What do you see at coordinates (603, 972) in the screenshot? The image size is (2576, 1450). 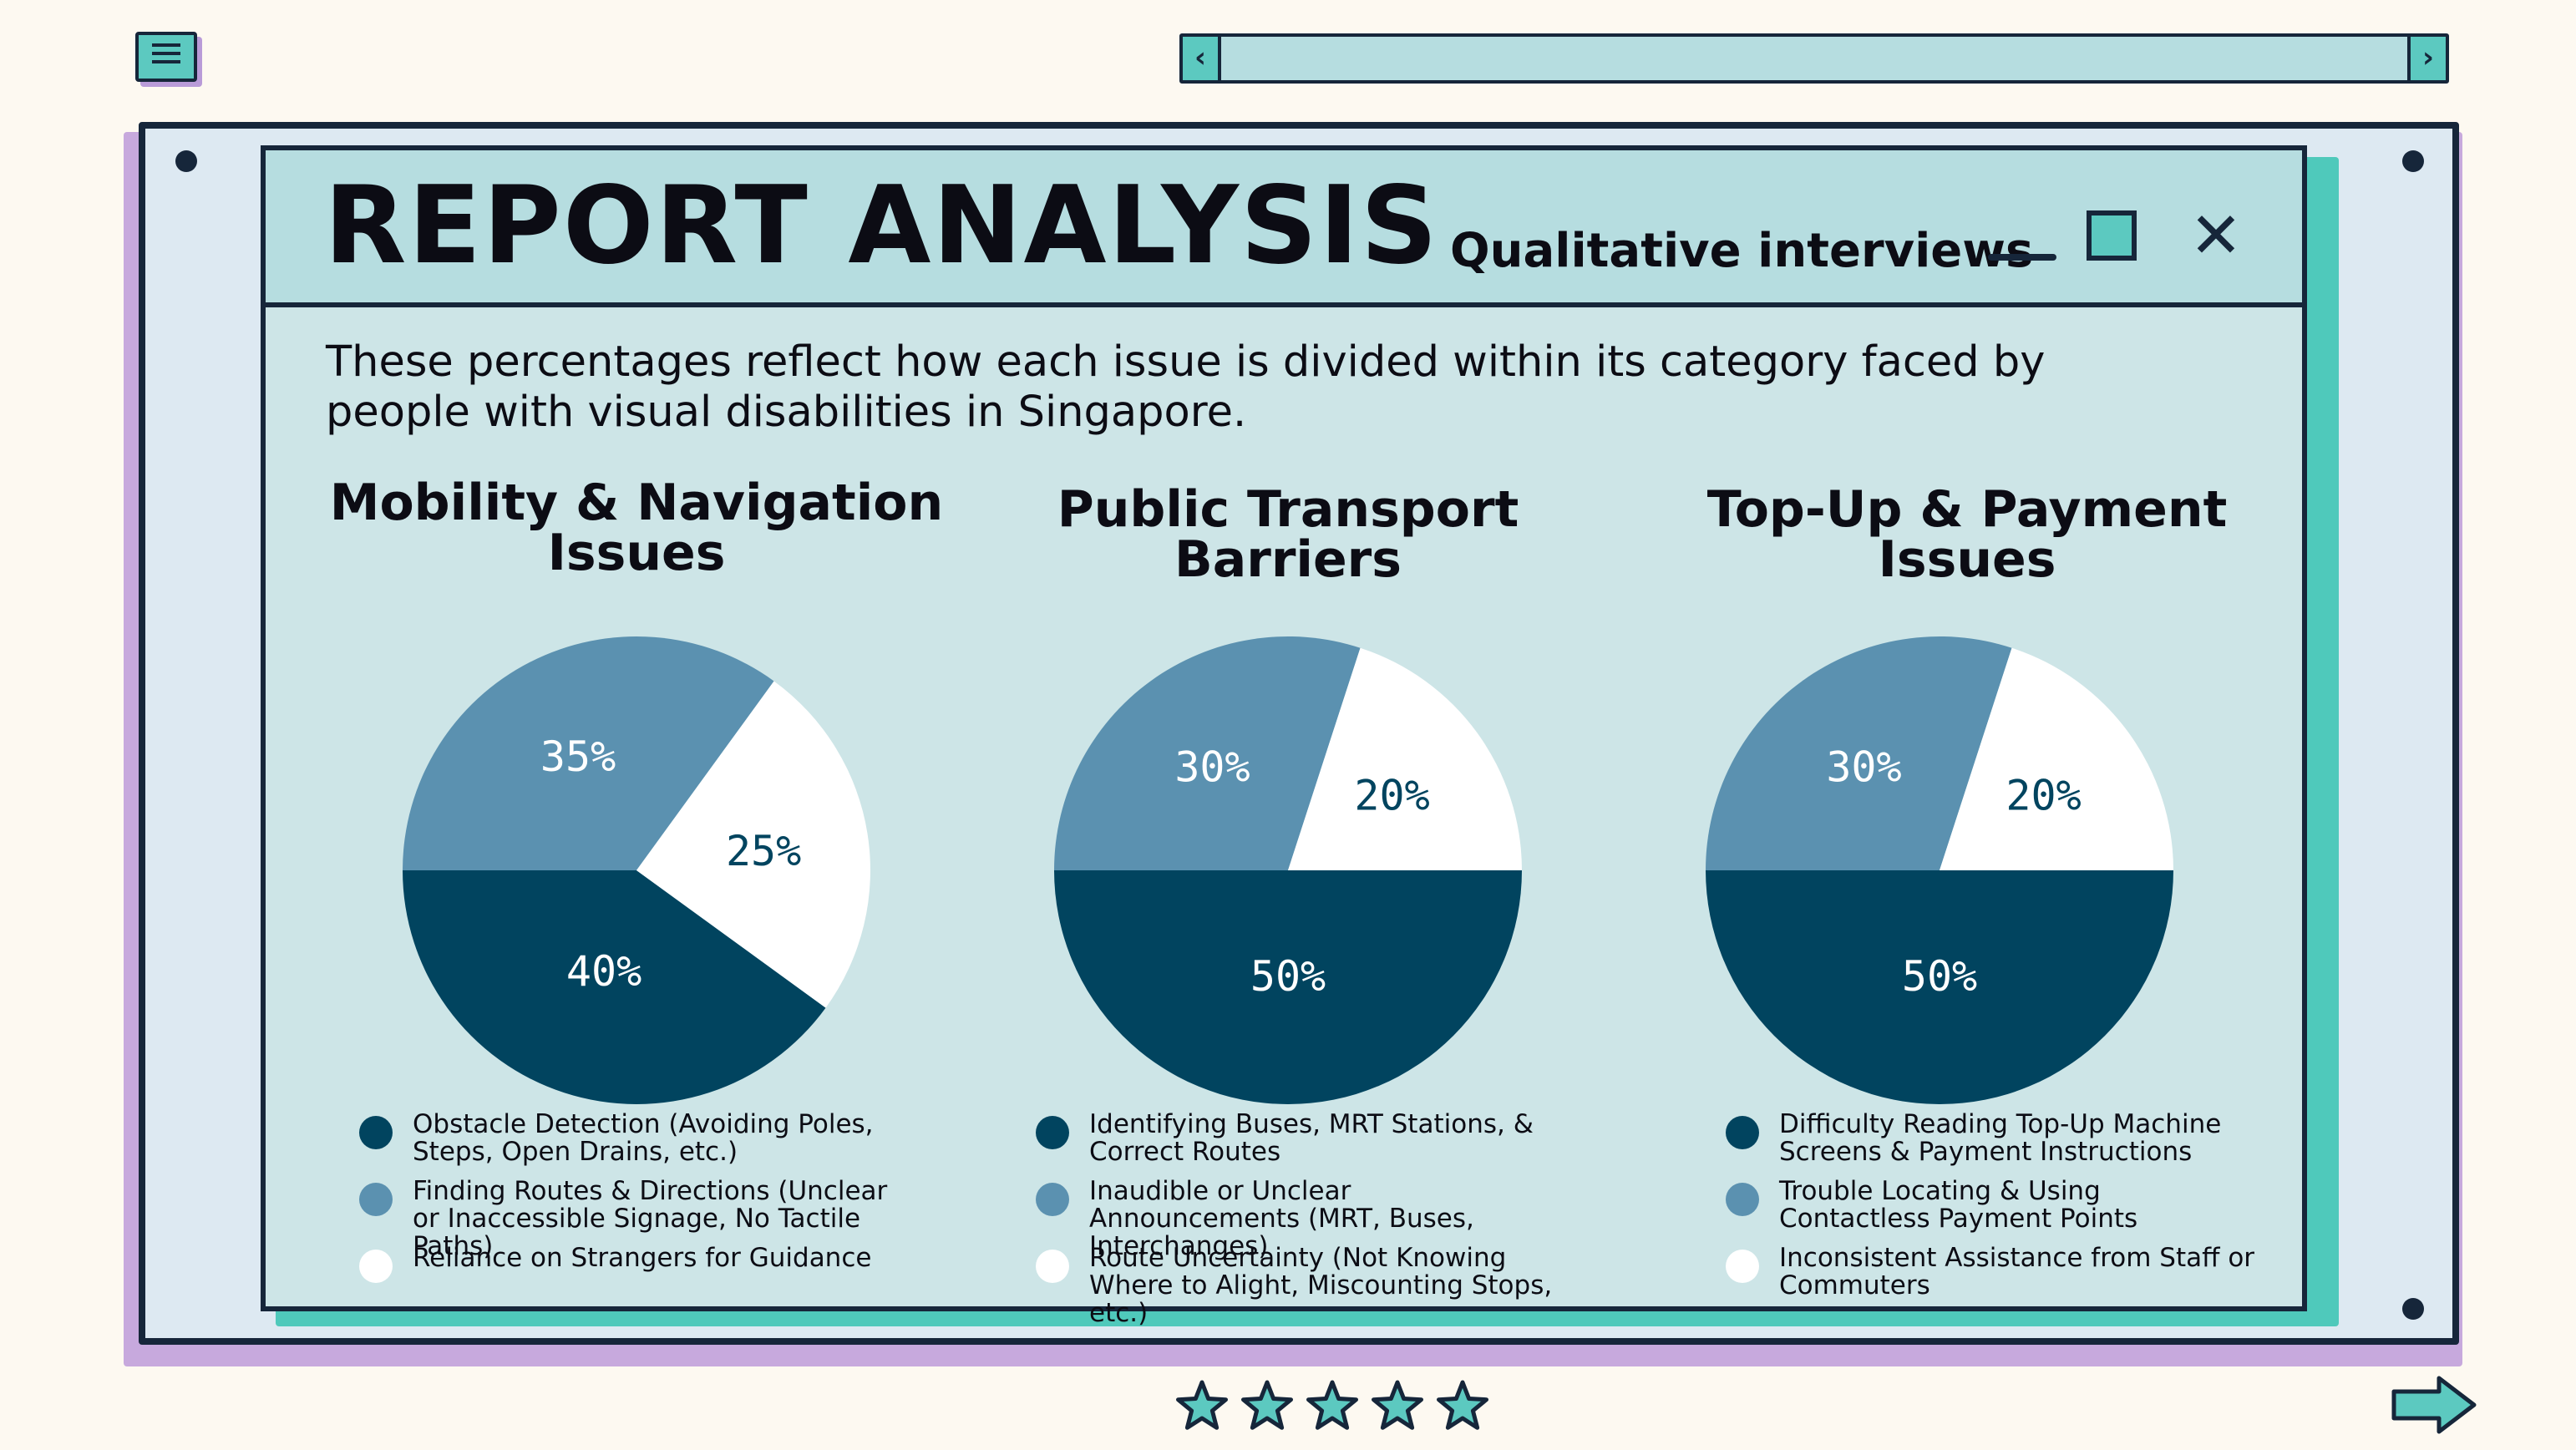 I see `pie-label-mobility-0: 40%` at bounding box center [603, 972].